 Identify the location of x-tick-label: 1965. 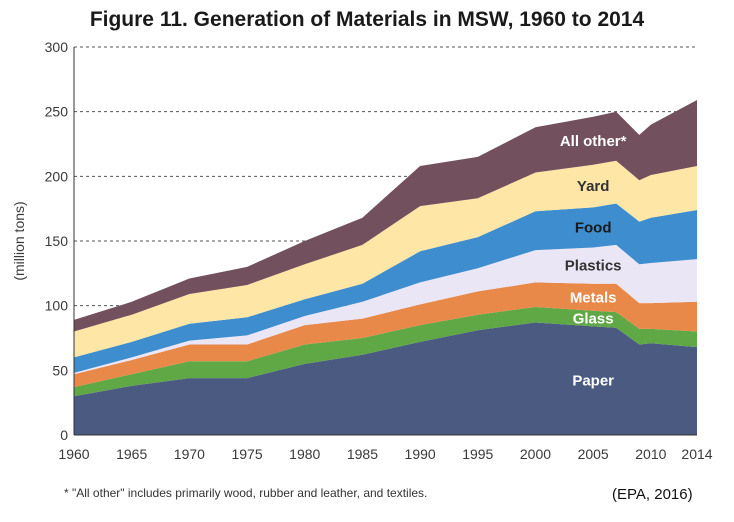
(131, 454).